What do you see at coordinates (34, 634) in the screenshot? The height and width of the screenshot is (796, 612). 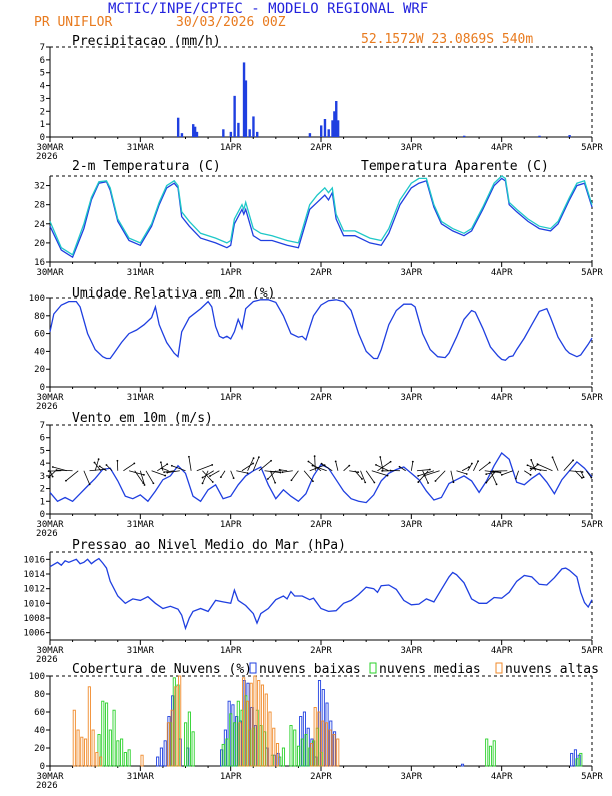 I see `y-tick-label: 1006` at bounding box center [34, 634].